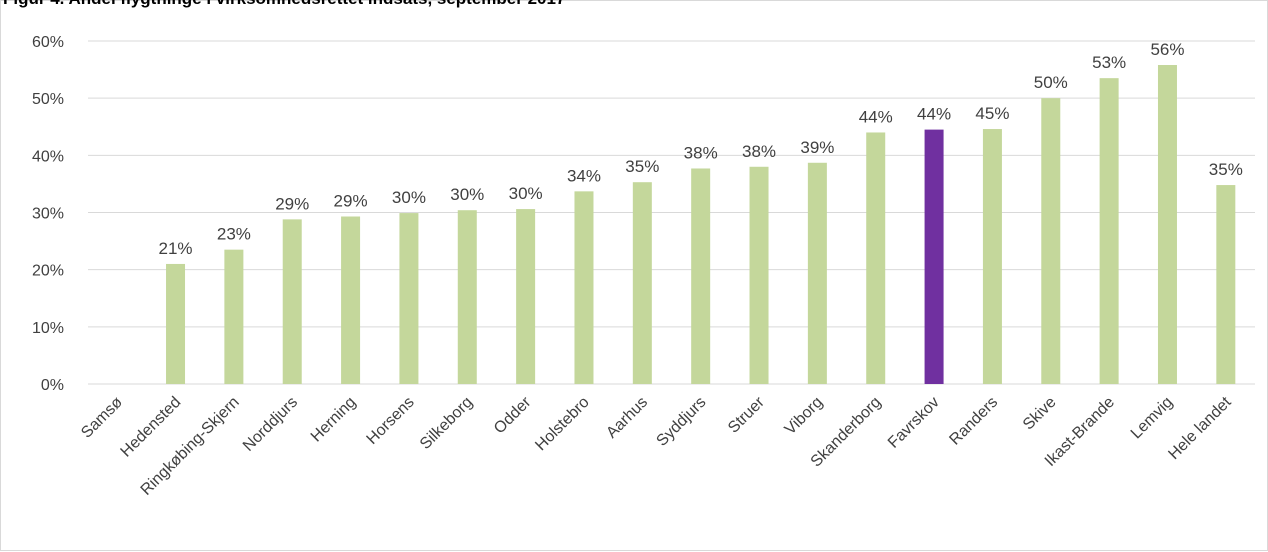 The width and height of the screenshot is (1268, 552). Describe the element at coordinates (102, 418) in the screenshot. I see `category-label: Samsø` at that location.